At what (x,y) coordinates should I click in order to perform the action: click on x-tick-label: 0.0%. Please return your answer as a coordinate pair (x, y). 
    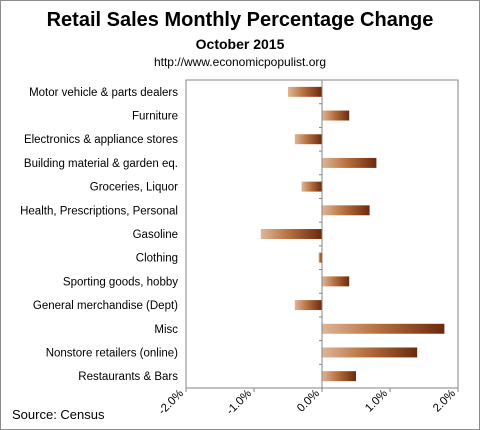
    Looking at the image, I should click on (308, 401).